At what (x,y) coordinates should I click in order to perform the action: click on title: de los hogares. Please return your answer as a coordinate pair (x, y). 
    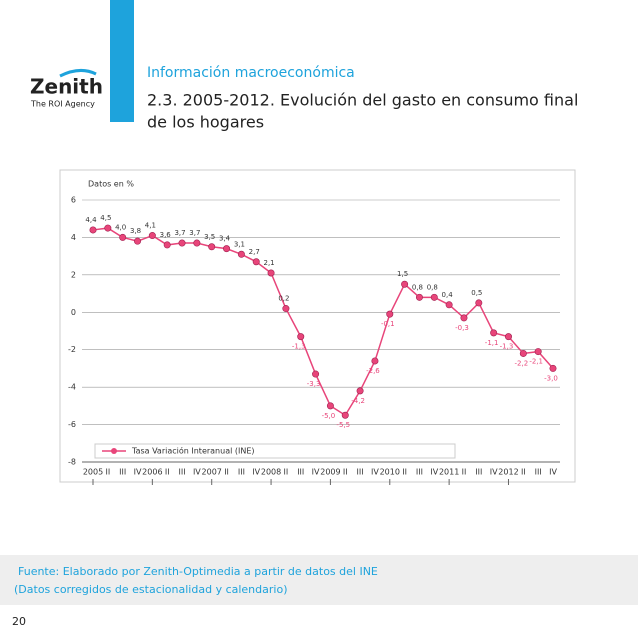
    Looking at the image, I should click on (205, 122).